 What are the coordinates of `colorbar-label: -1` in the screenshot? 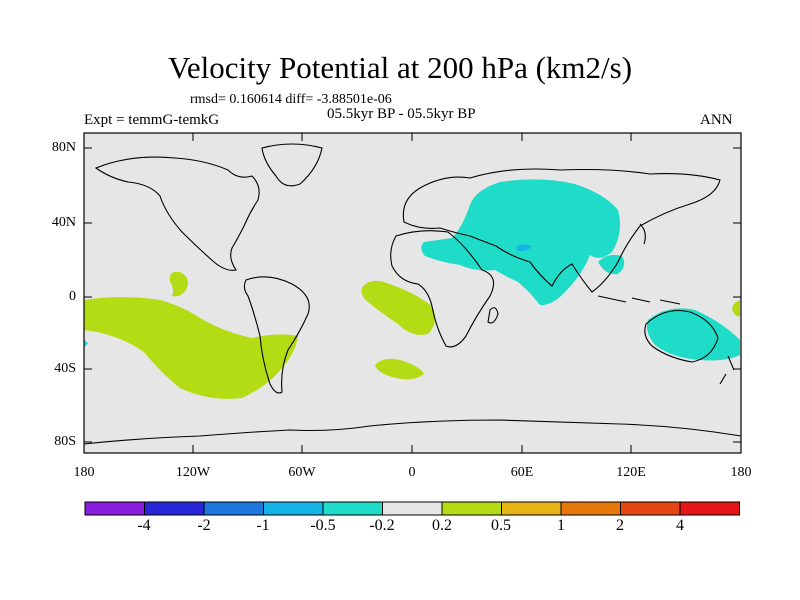 It's located at (263, 525).